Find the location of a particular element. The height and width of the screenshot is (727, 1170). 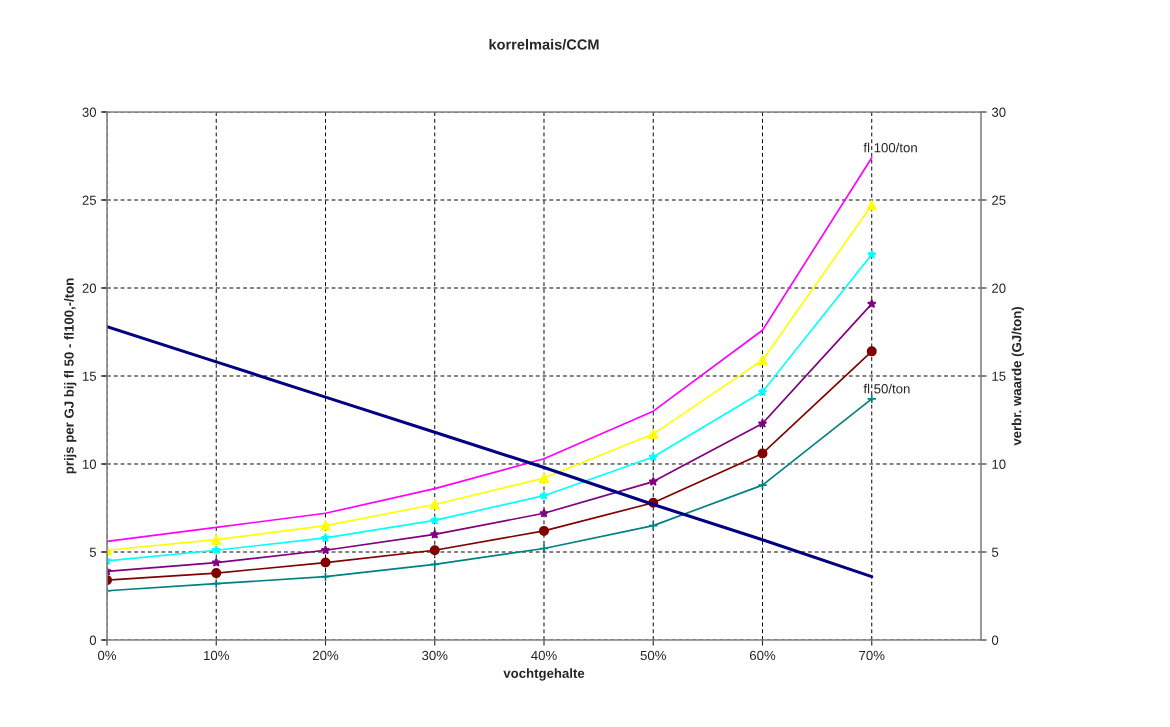

y2-tick-label: 30 is located at coordinates (998, 112).